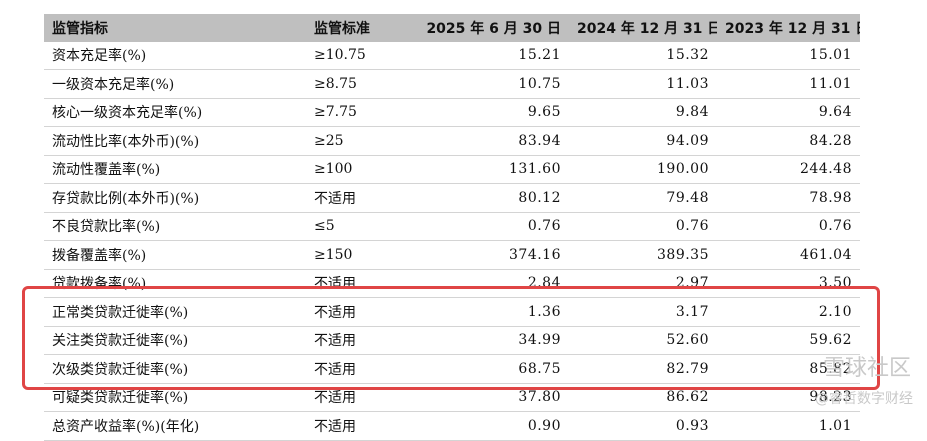  I want to click on value-2023-12-31: 1.01, so click(835, 425).